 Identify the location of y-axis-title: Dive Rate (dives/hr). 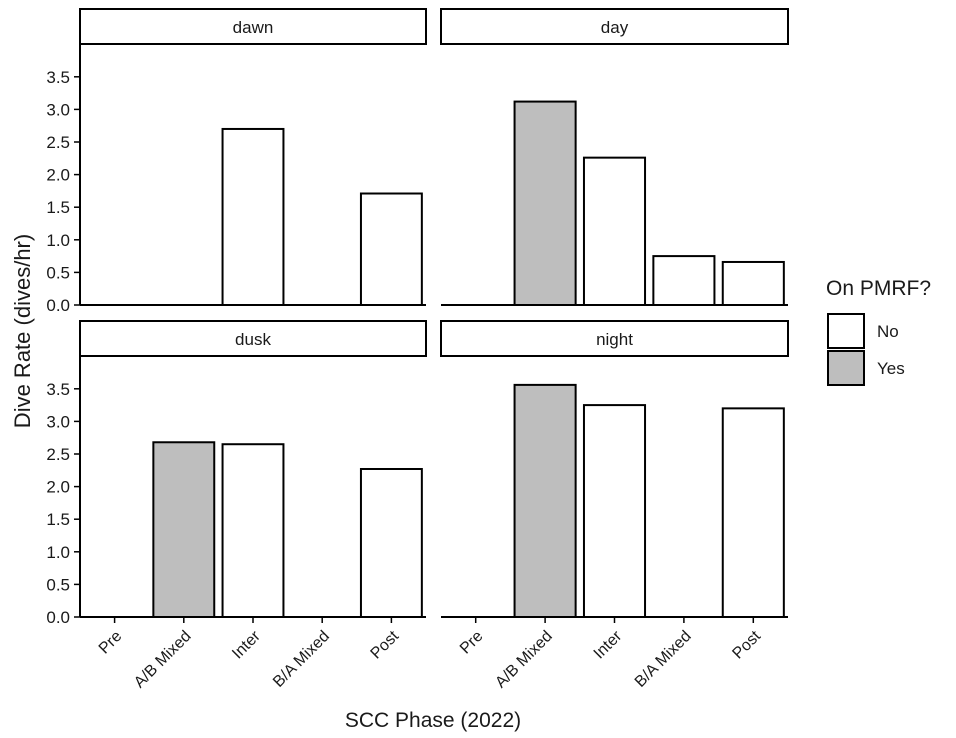
(22, 331).